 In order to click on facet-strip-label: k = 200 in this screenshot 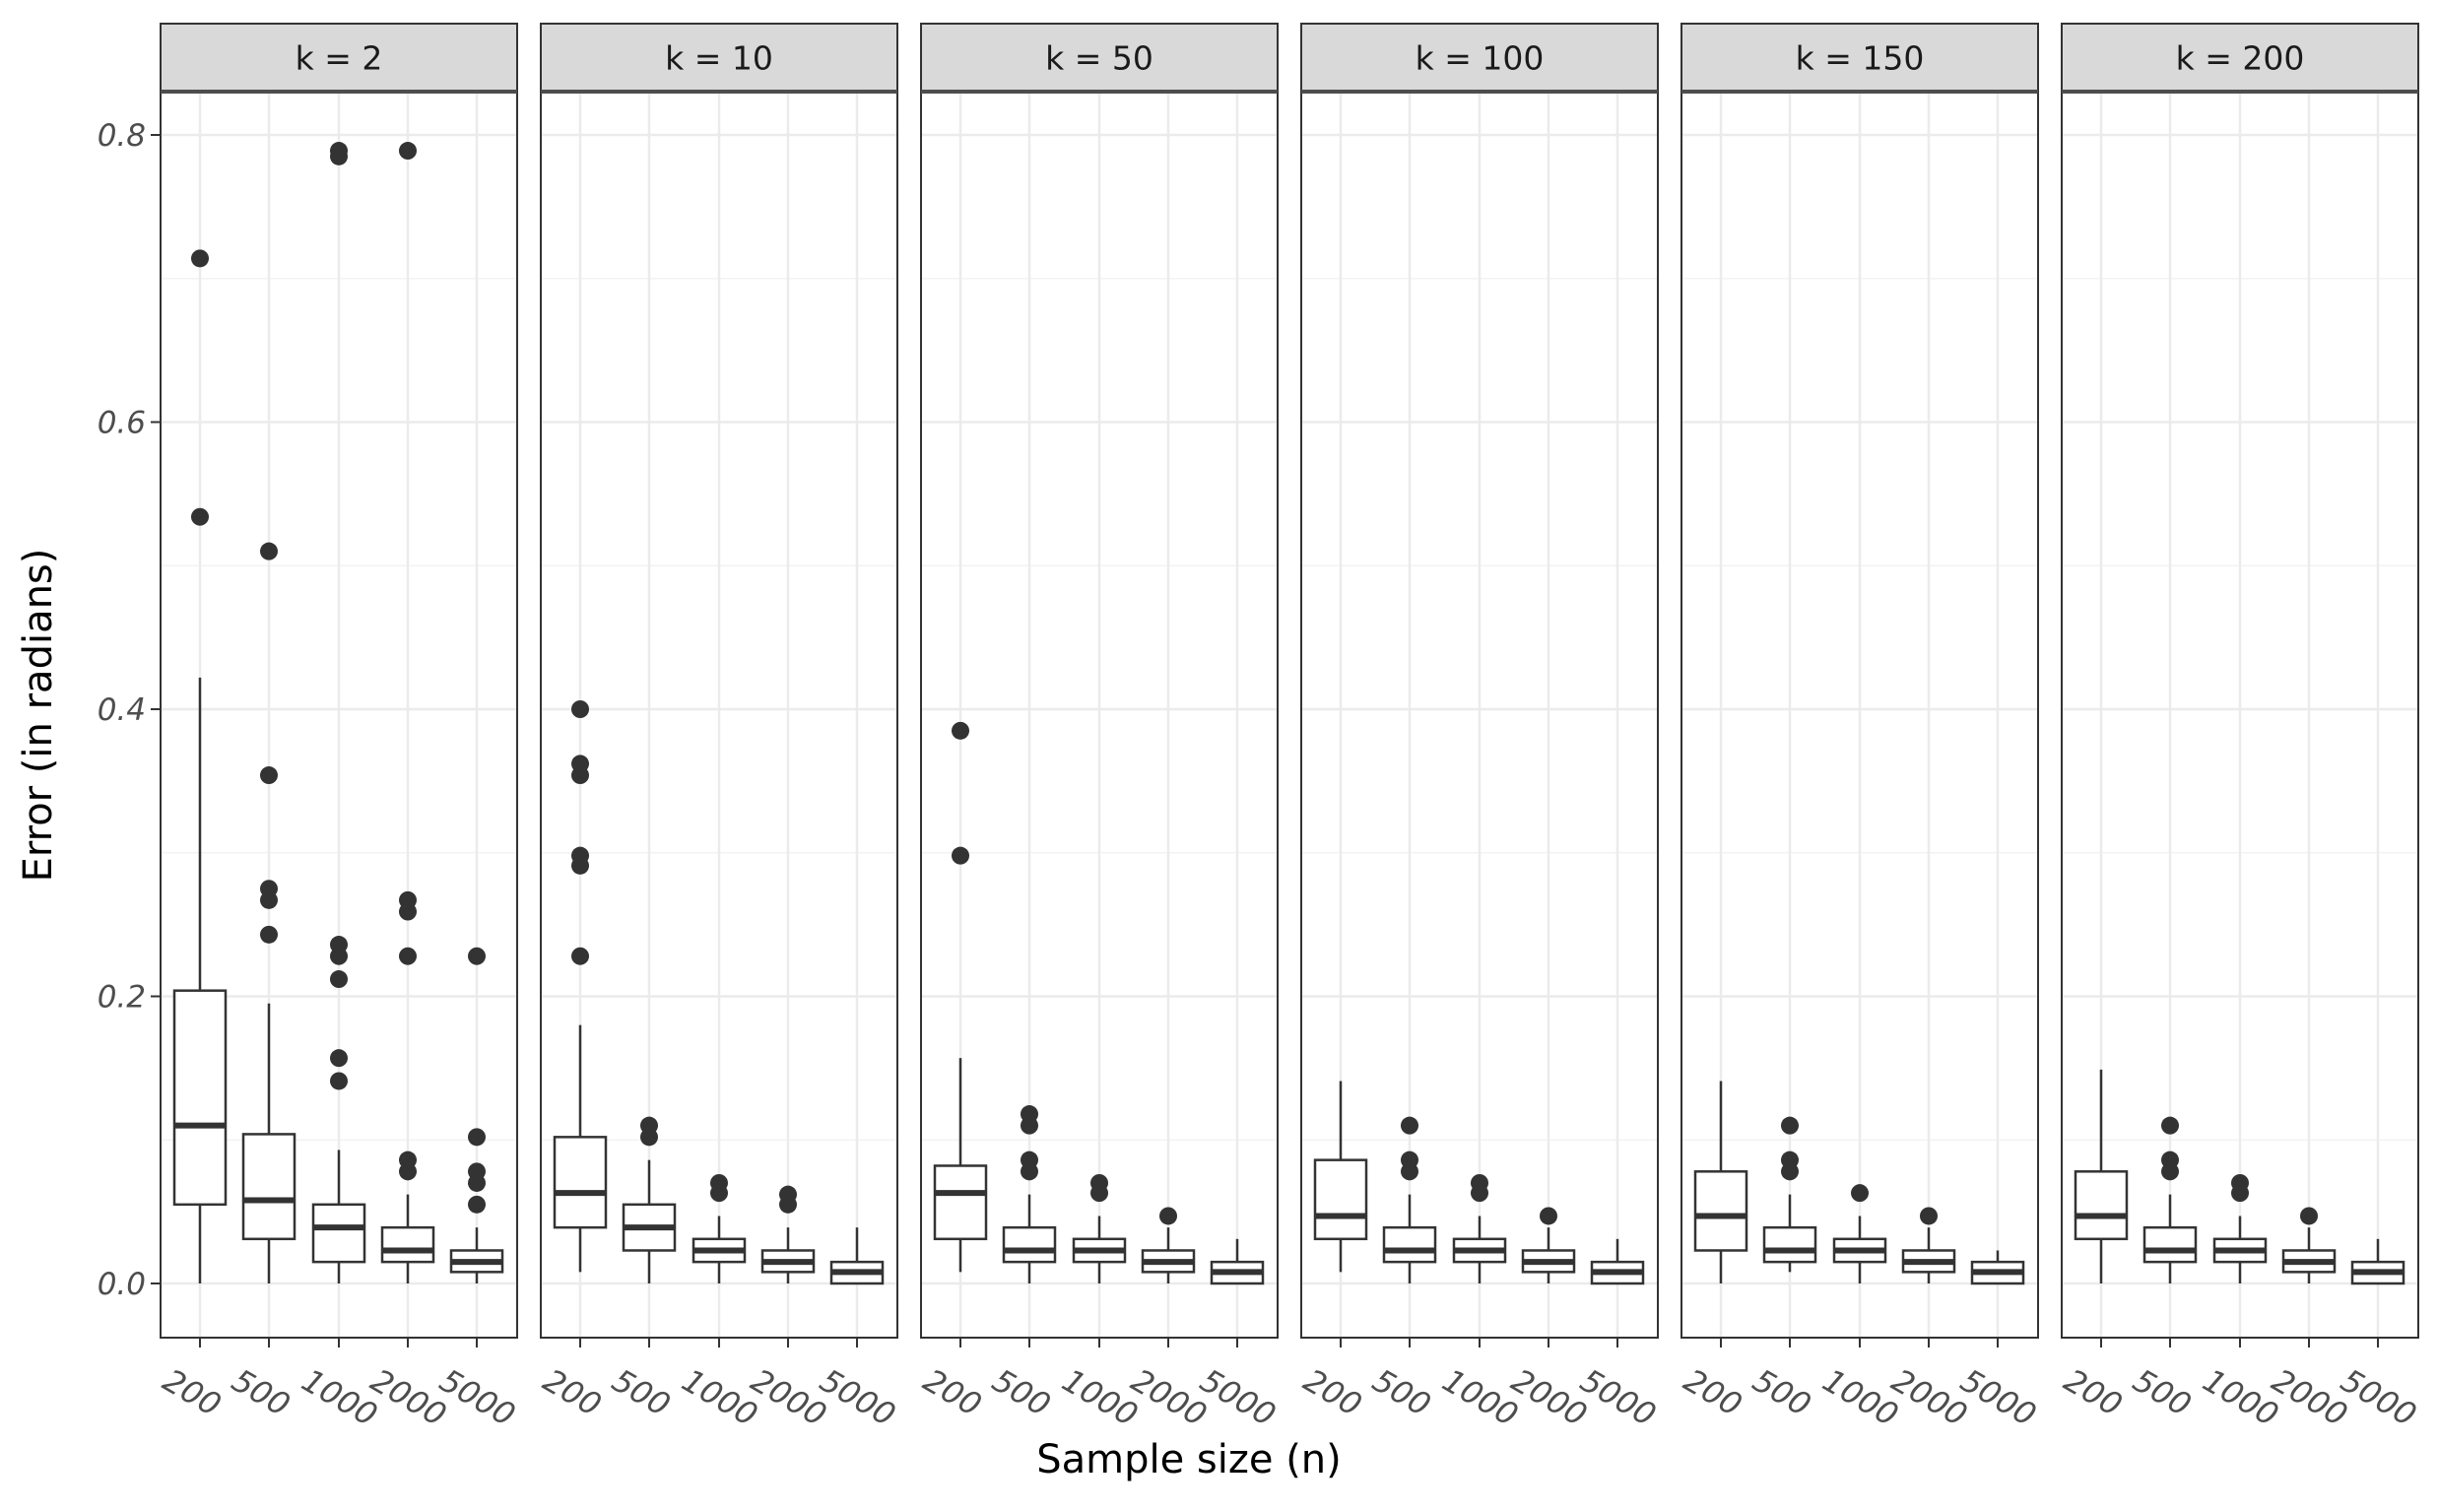, I will do `click(2240, 58)`.